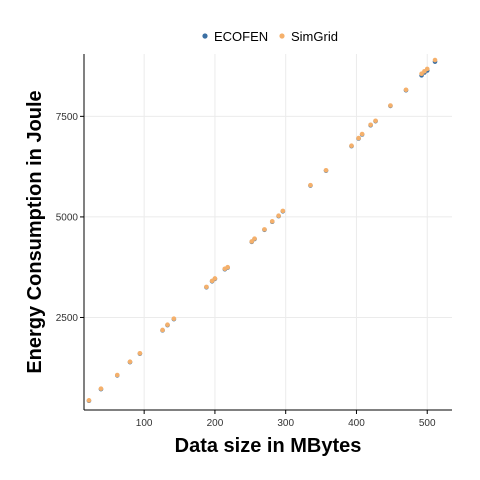 The image size is (480, 480). Describe the element at coordinates (268, 446) in the screenshot. I see `x-axis-title: Data size in MBytes` at that location.